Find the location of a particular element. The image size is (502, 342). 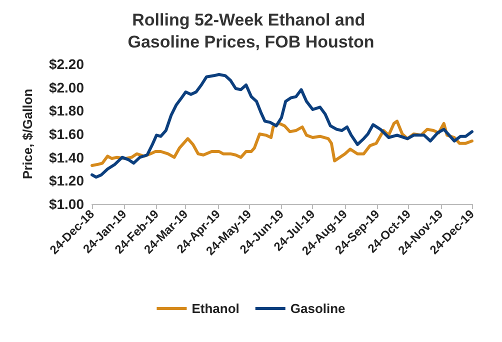

y-tick-label: $1.40 is located at coordinates (66, 157).